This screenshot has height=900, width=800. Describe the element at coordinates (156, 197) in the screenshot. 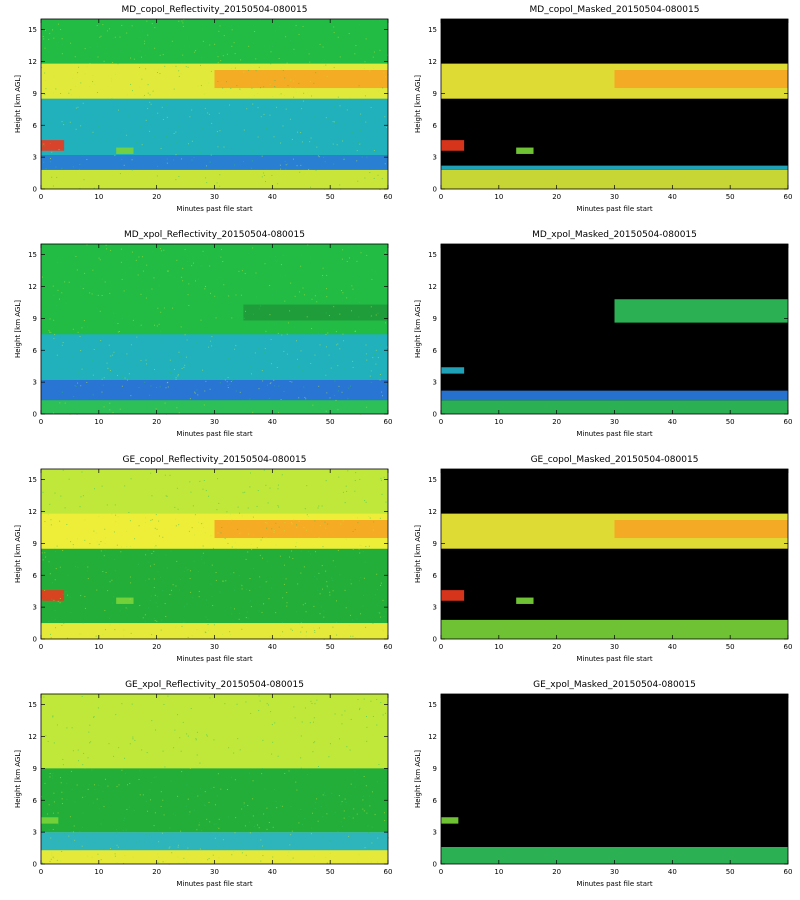

I see `x-tick-label: 20` at that location.